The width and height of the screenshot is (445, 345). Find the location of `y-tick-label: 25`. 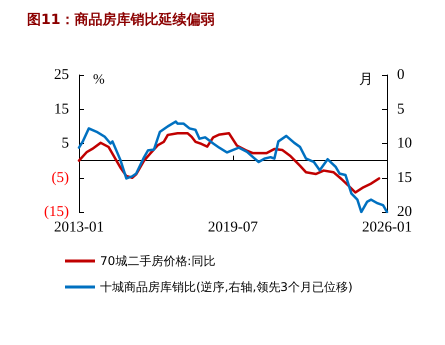

y-tick-label: 25 is located at coordinates (61, 75).